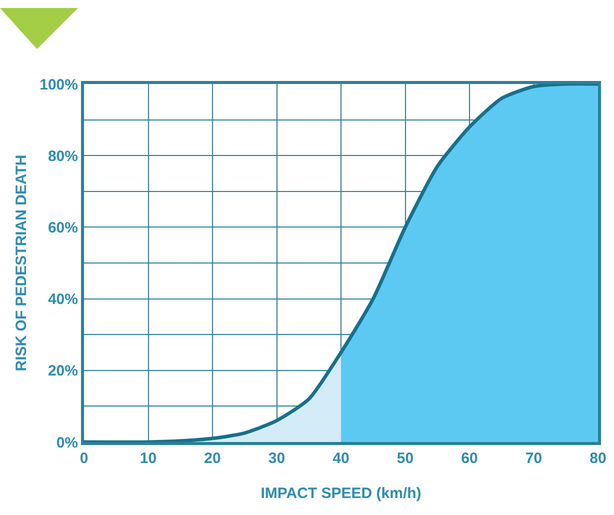 Image resolution: width=614 pixels, height=515 pixels. Describe the element at coordinates (469, 458) in the screenshot. I see `x-tick-label: 60` at that location.